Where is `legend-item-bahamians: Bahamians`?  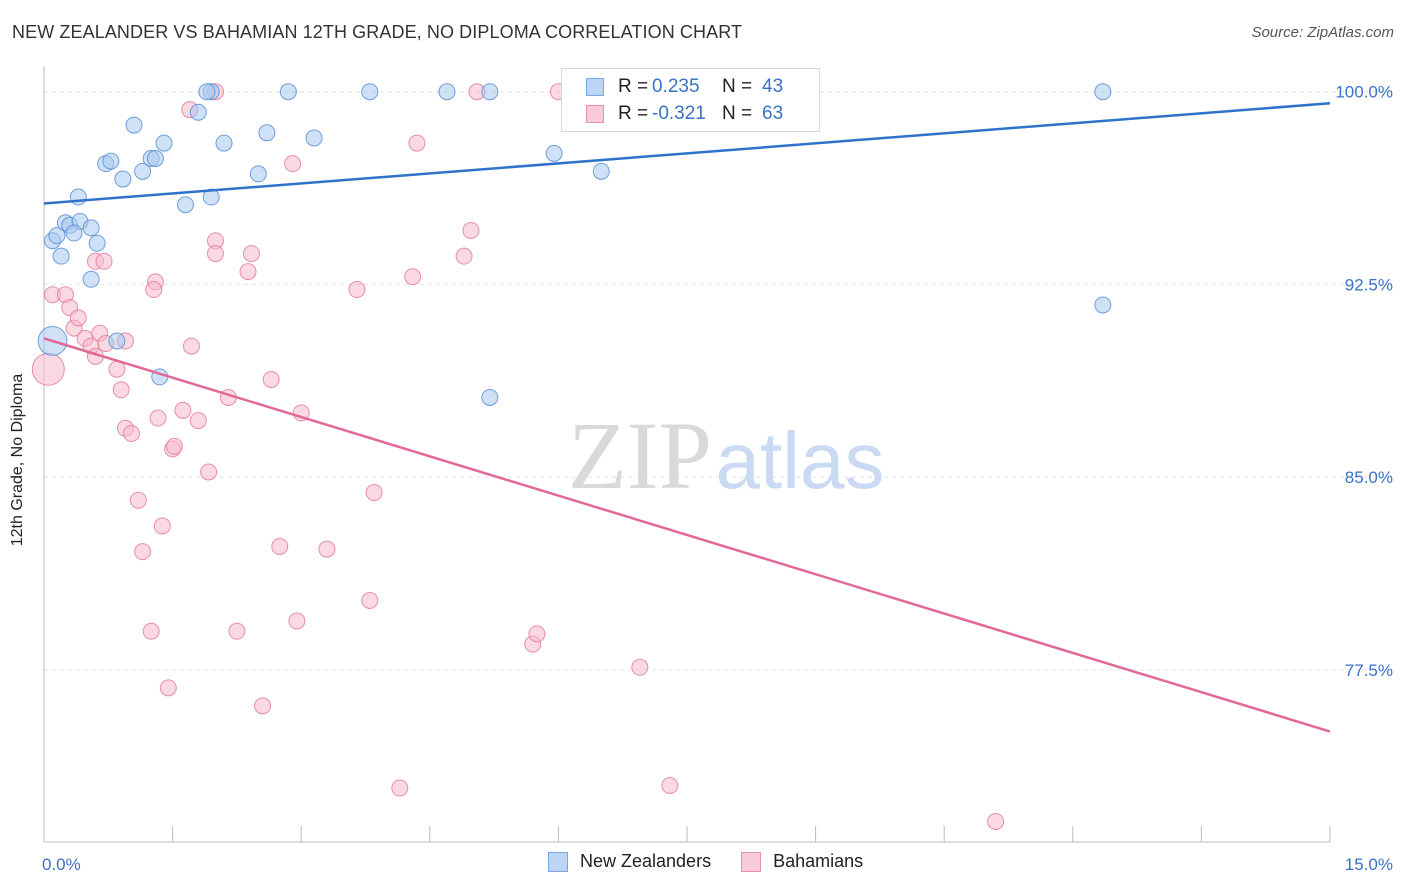
legend-item-bahamians: Bahamians is located at coordinates (802, 861).